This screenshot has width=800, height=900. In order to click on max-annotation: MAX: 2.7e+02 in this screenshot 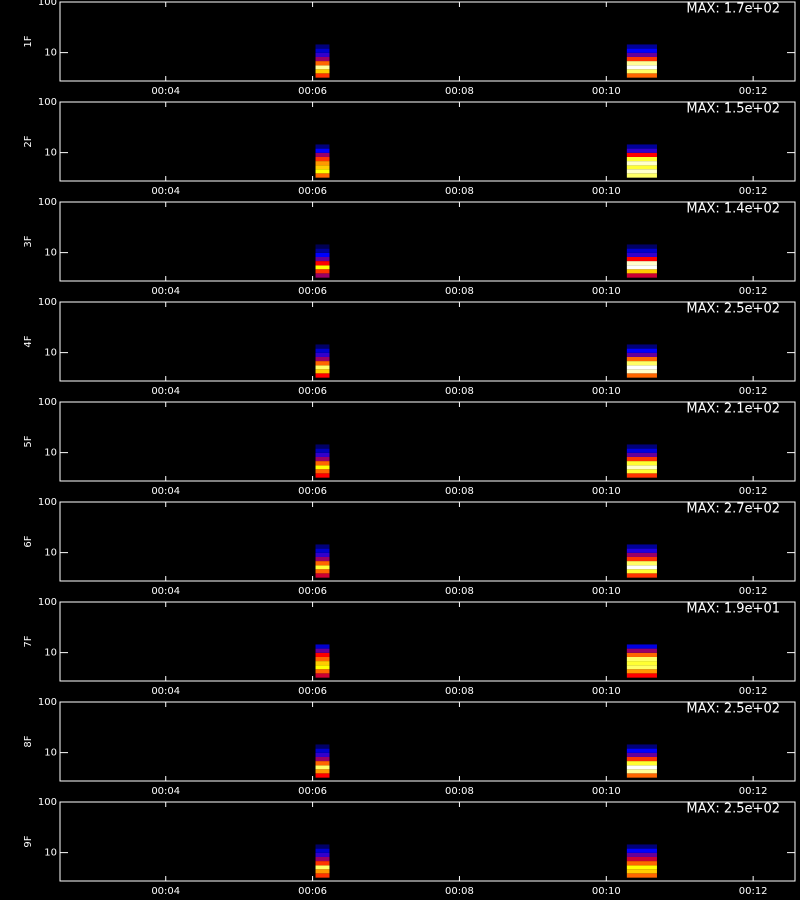, I will do `click(733, 509)`.